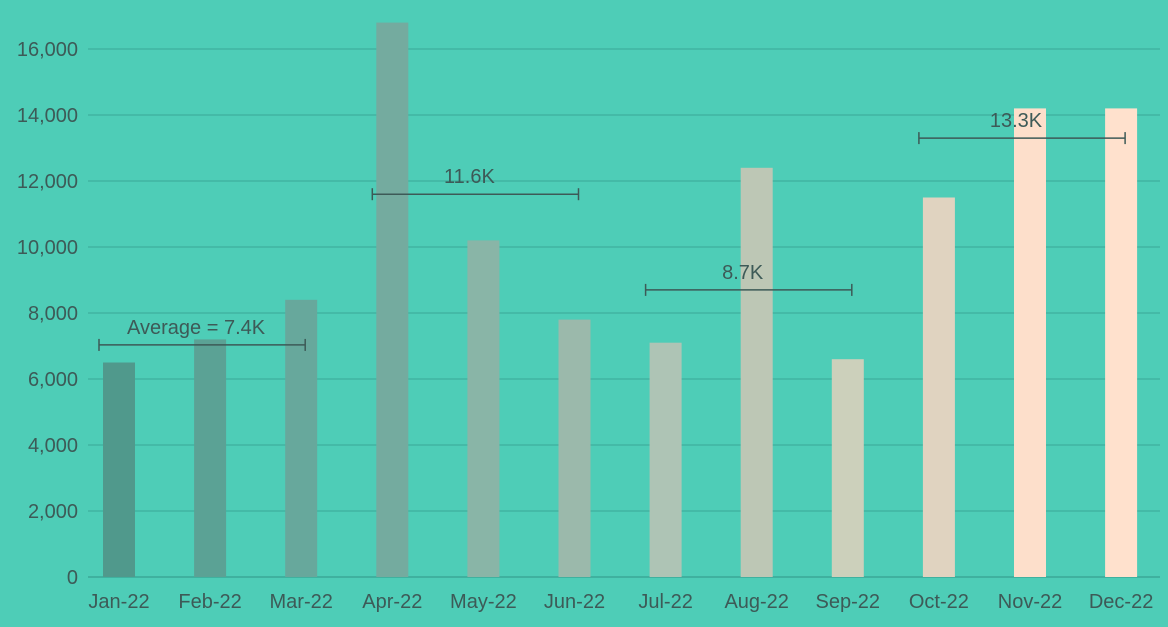 The height and width of the screenshot is (627, 1168). What do you see at coordinates (392, 602) in the screenshot?
I see `x-tick-label: Apr-22` at bounding box center [392, 602].